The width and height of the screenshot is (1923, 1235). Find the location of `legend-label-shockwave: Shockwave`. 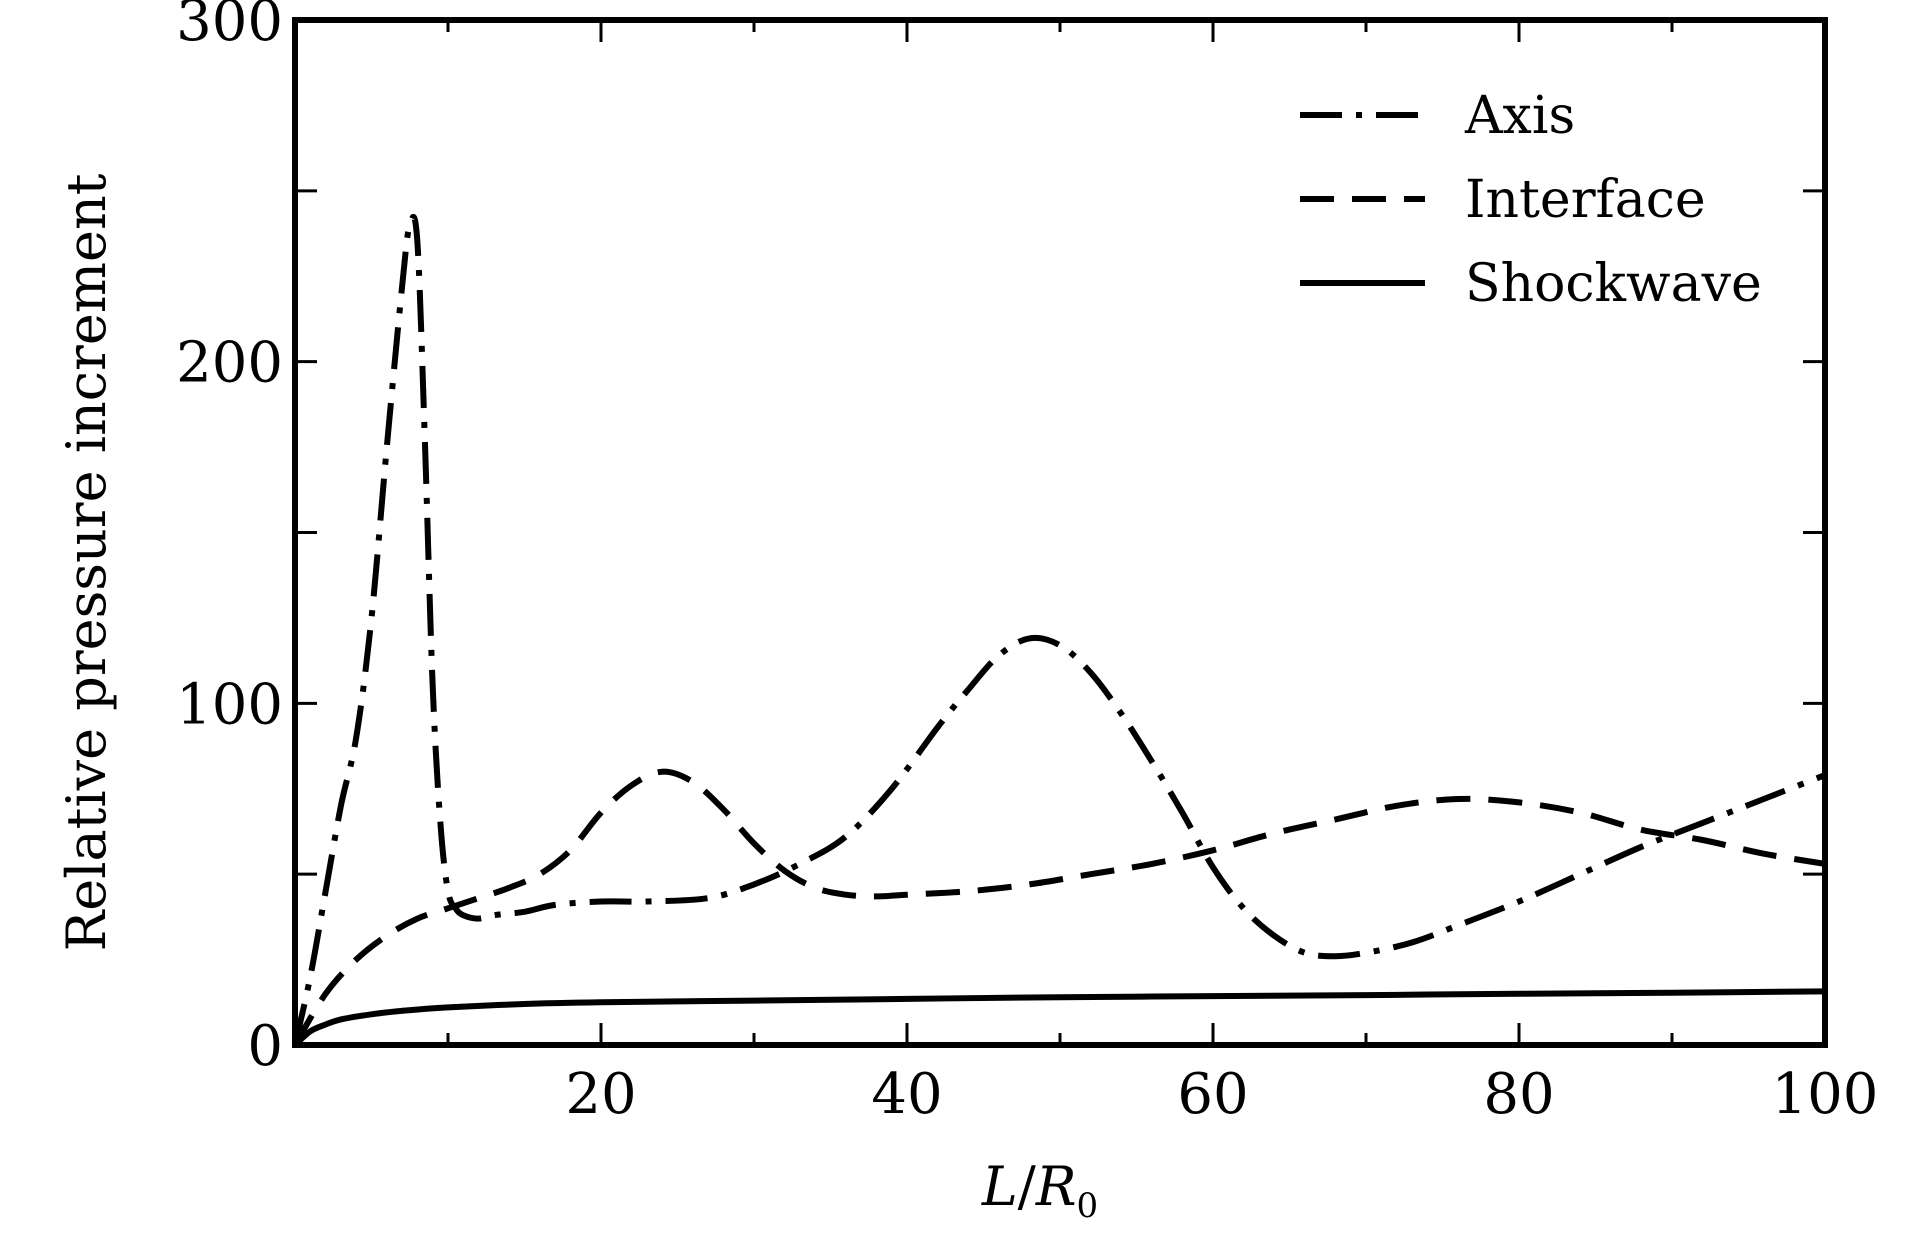

legend-label-shockwave: Shockwave is located at coordinates (1613, 284).